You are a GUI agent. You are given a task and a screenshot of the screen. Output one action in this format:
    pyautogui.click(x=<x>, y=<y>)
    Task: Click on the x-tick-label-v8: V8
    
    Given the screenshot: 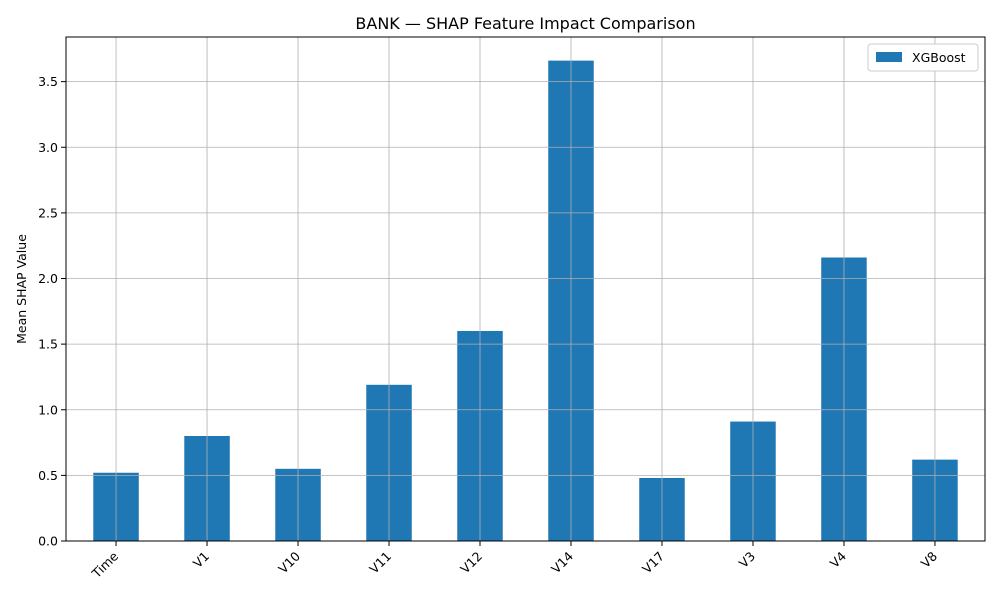 What is the action you would take?
    pyautogui.click(x=929, y=559)
    